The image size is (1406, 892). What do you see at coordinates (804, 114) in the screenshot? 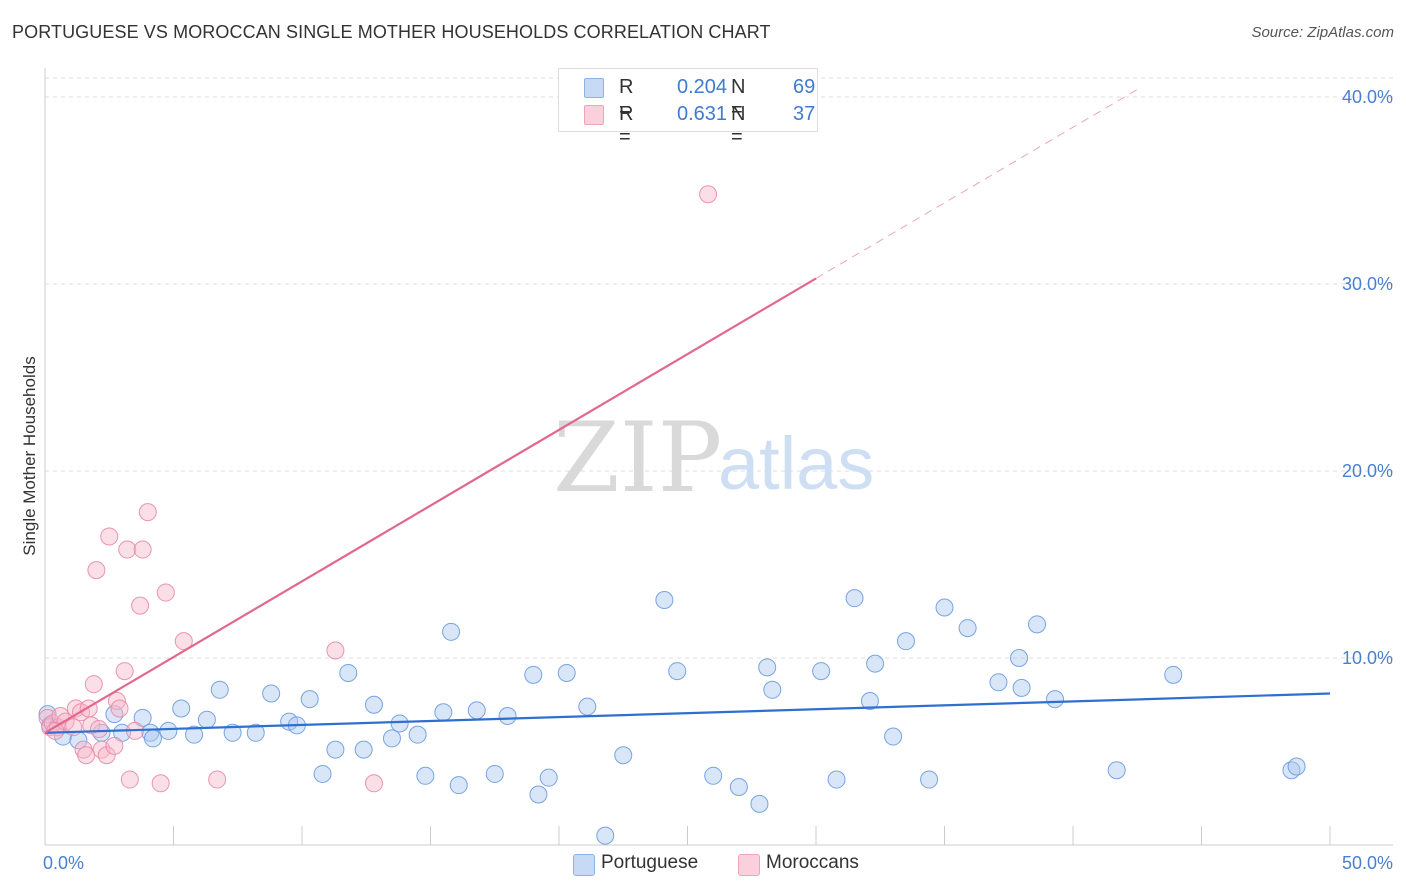
I see `legend-n-value: 37` at bounding box center [804, 114].